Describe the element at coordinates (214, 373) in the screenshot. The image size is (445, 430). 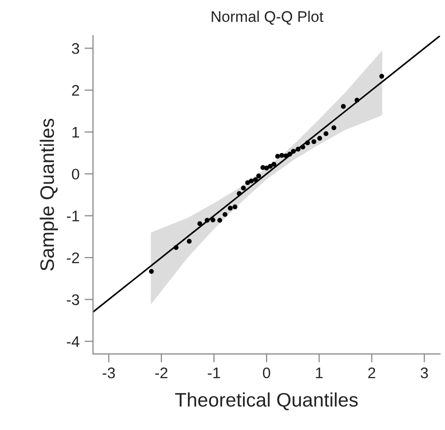
I see `x-tick-label: -1` at that location.